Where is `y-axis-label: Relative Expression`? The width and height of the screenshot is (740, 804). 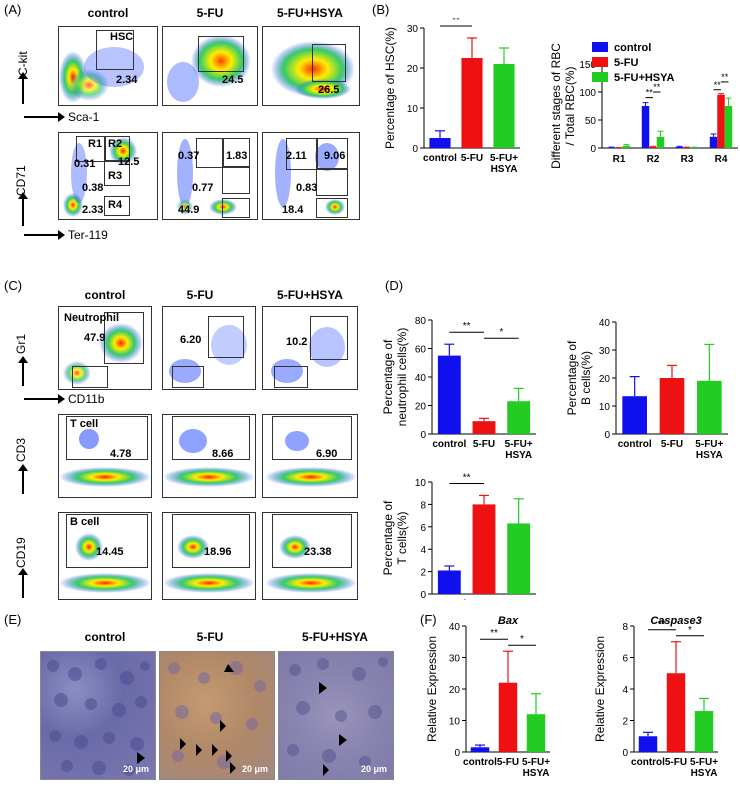 y-axis-label: Relative Expression is located at coordinates (432, 689).